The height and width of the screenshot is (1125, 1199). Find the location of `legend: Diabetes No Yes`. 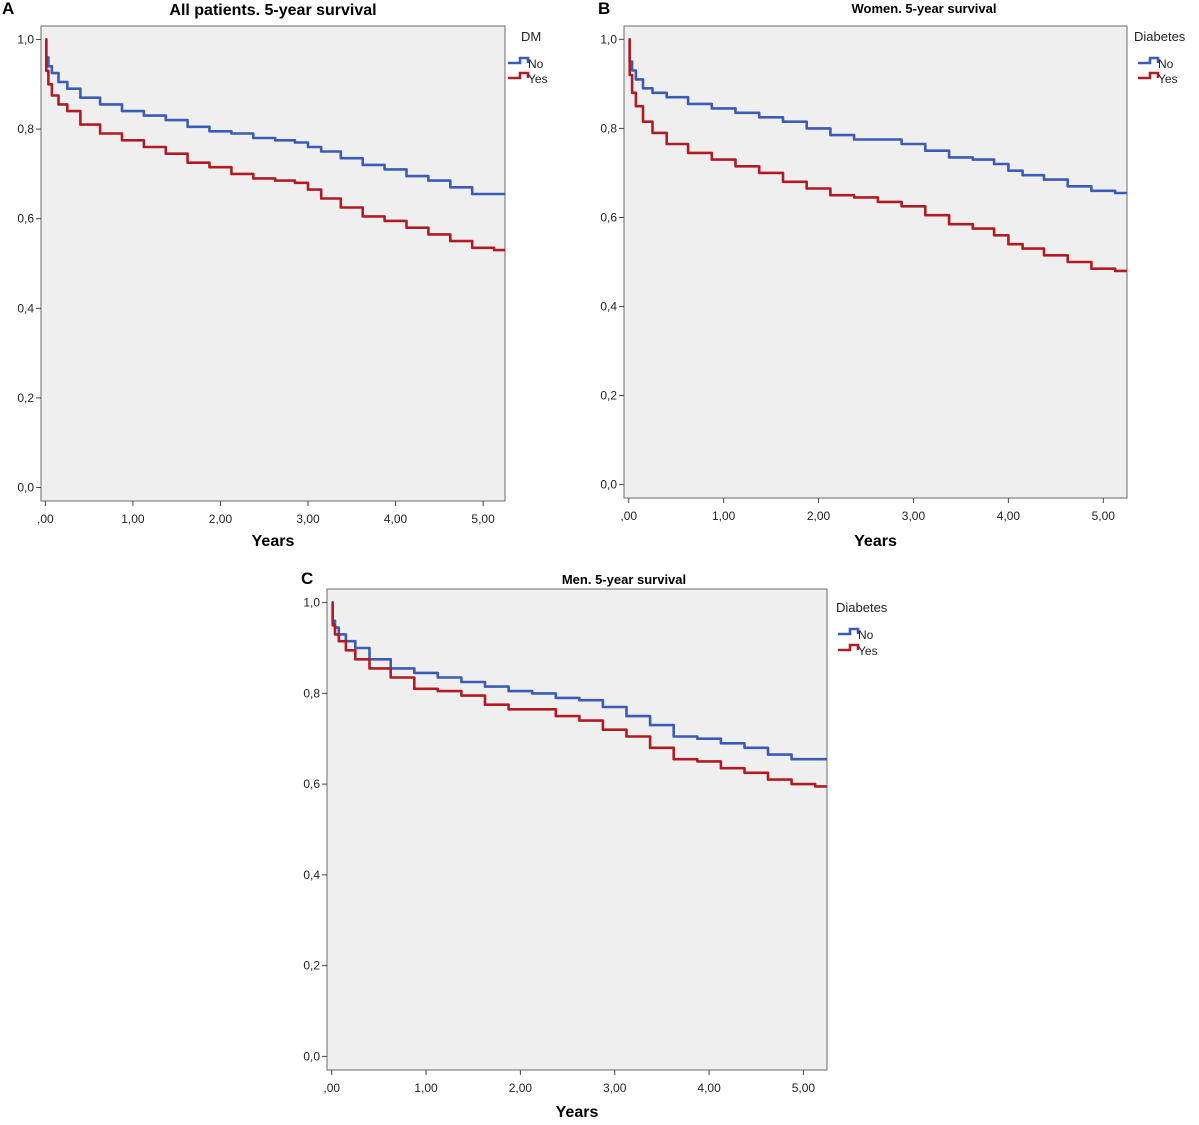

legend: Diabetes No Yes is located at coordinates (862, 629).